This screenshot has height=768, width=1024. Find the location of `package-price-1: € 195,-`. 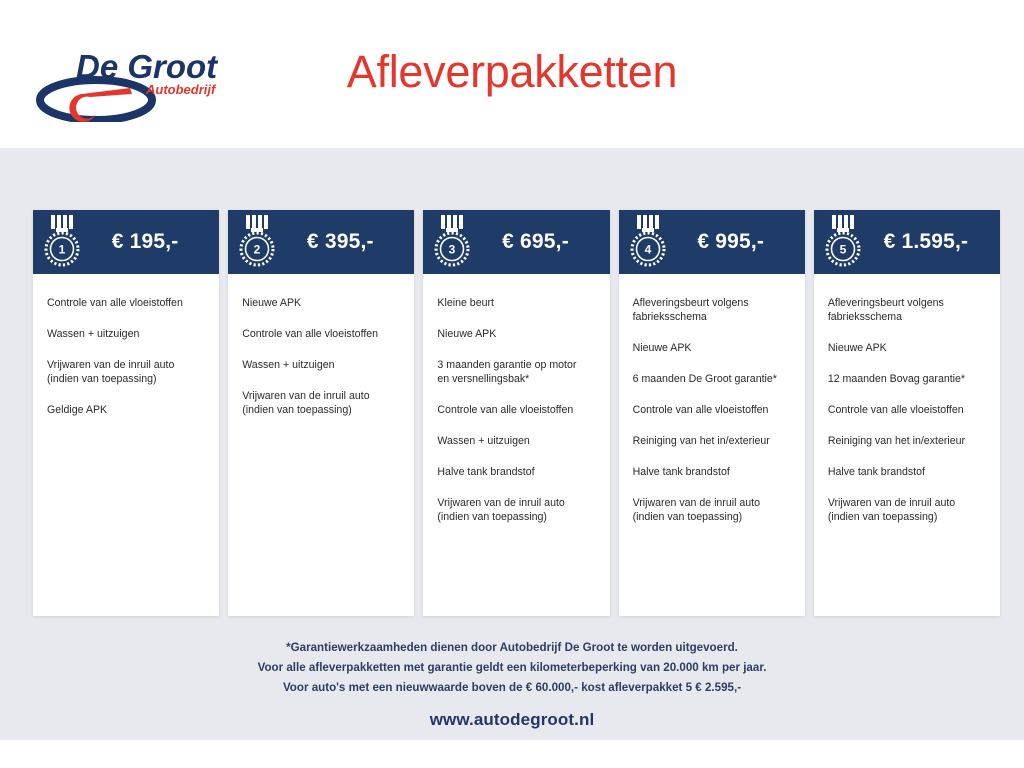

package-price-1: € 195,- is located at coordinates (145, 241).